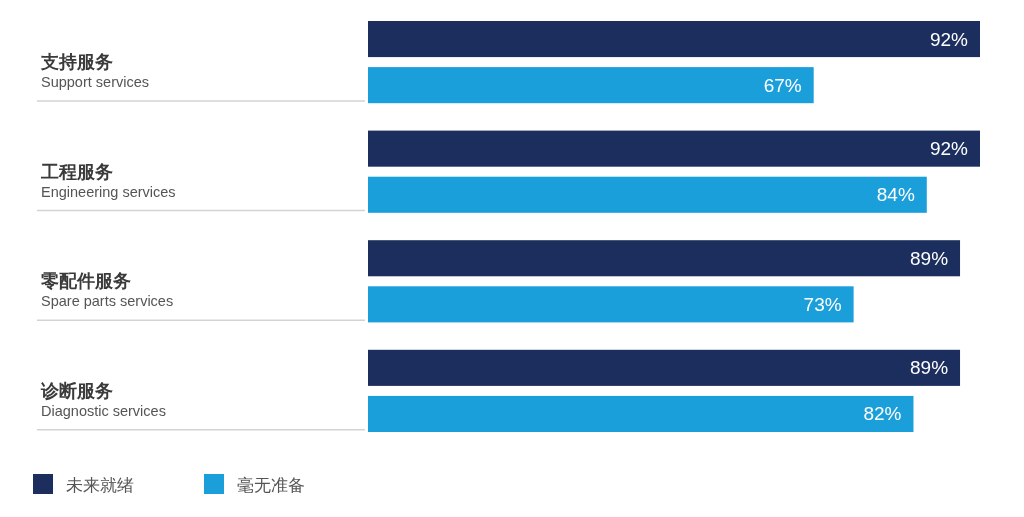 This screenshot has width=1024, height=517. What do you see at coordinates (94, 71) in the screenshot?
I see `y-tick-label: 支持服务 Support services` at bounding box center [94, 71].